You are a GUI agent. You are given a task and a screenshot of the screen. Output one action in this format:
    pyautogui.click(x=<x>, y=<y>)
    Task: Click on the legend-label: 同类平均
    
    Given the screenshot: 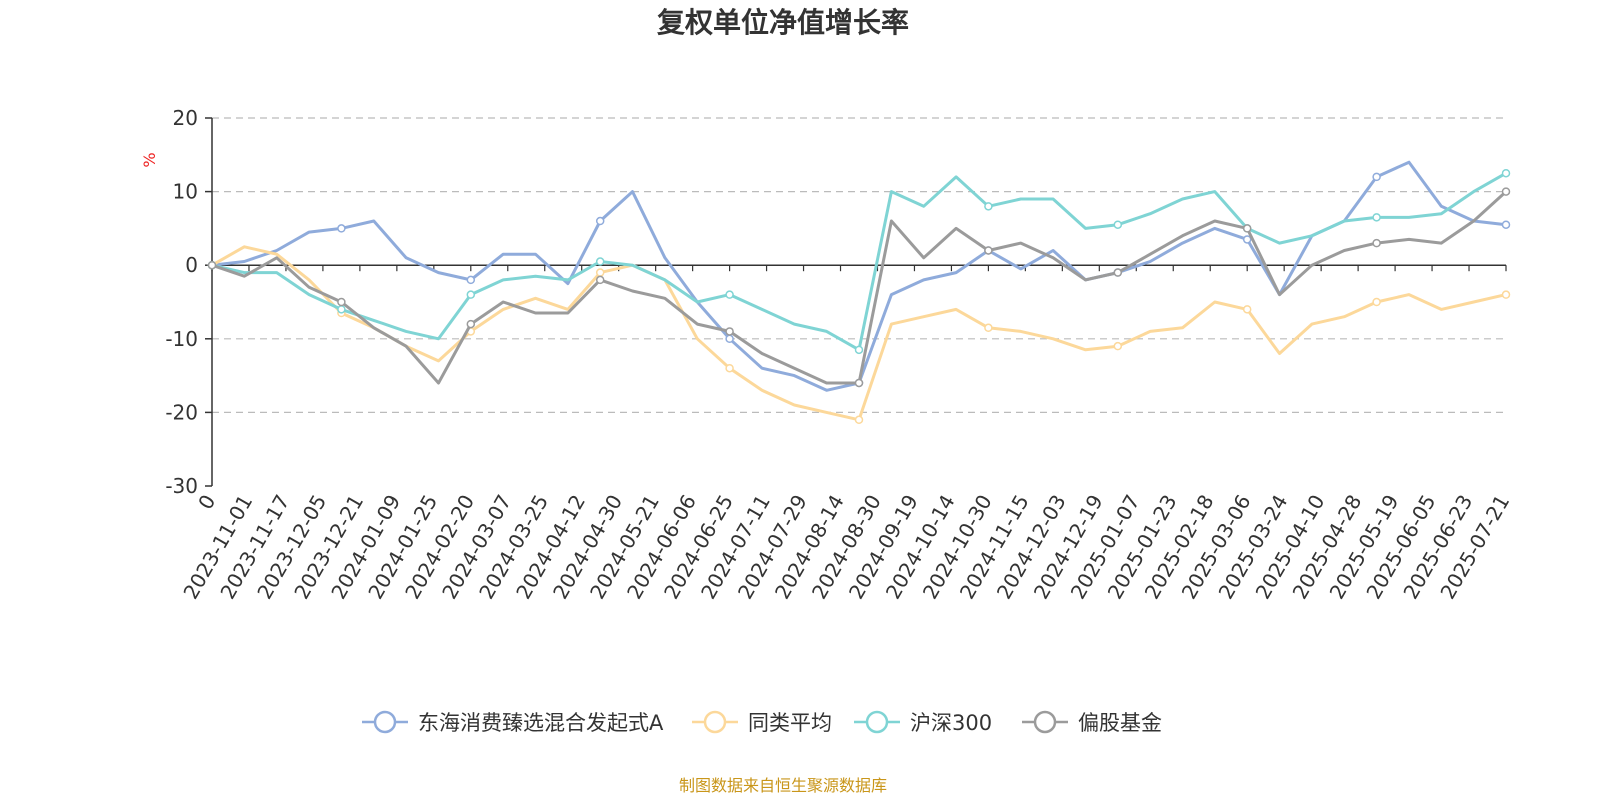 What is the action you would take?
    pyautogui.click(x=790, y=723)
    